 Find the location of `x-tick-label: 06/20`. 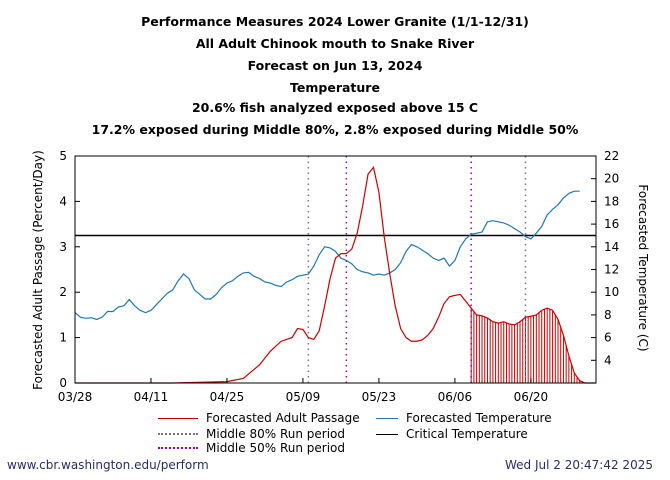

x-tick-label: 06/20 is located at coordinates (531, 397).